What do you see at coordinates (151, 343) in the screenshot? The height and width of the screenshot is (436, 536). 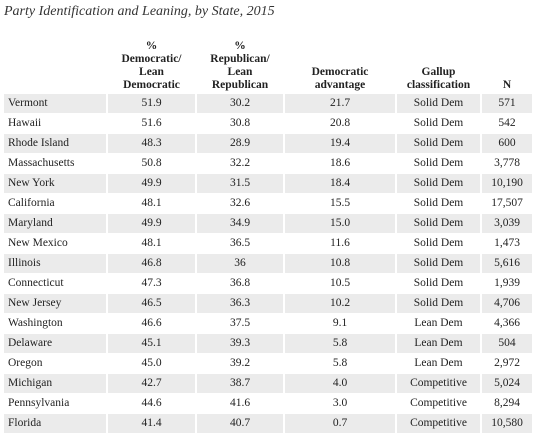 I see `data-cell: 45.1` at bounding box center [151, 343].